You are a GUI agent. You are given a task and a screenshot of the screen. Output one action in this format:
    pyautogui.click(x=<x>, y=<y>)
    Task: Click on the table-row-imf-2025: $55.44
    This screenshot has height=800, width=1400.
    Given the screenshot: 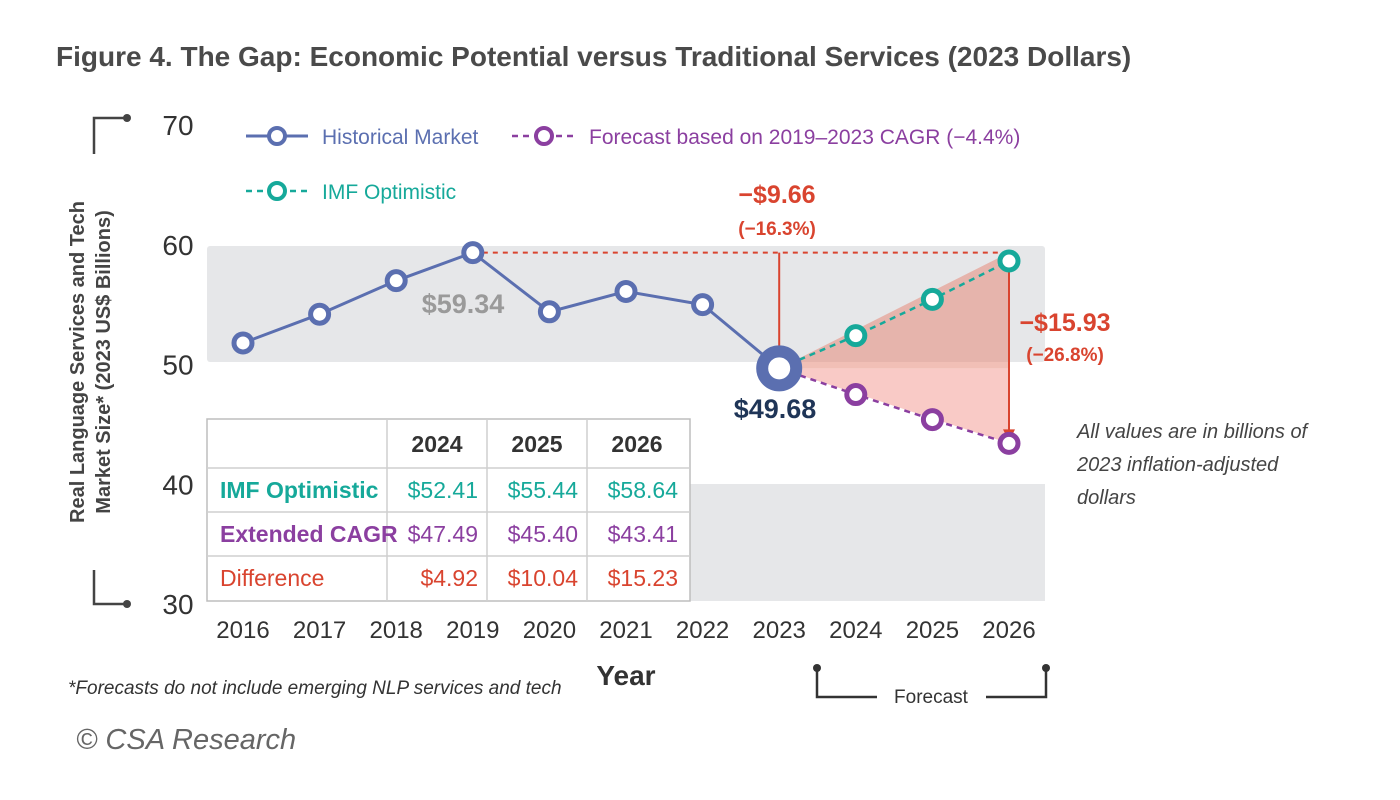 What is the action you would take?
    pyautogui.click(x=543, y=490)
    